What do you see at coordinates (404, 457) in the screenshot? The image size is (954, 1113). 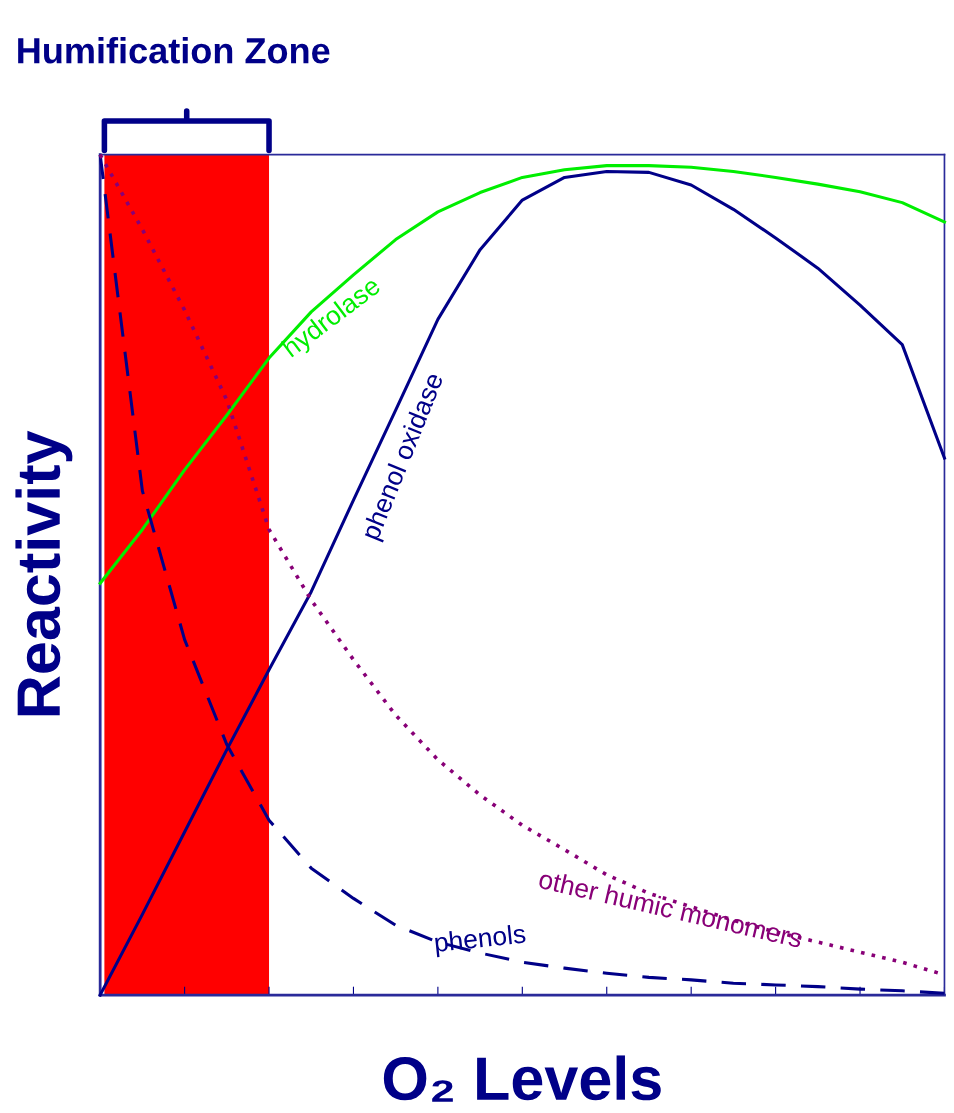 I see `text: phenol oxidase` at bounding box center [404, 457].